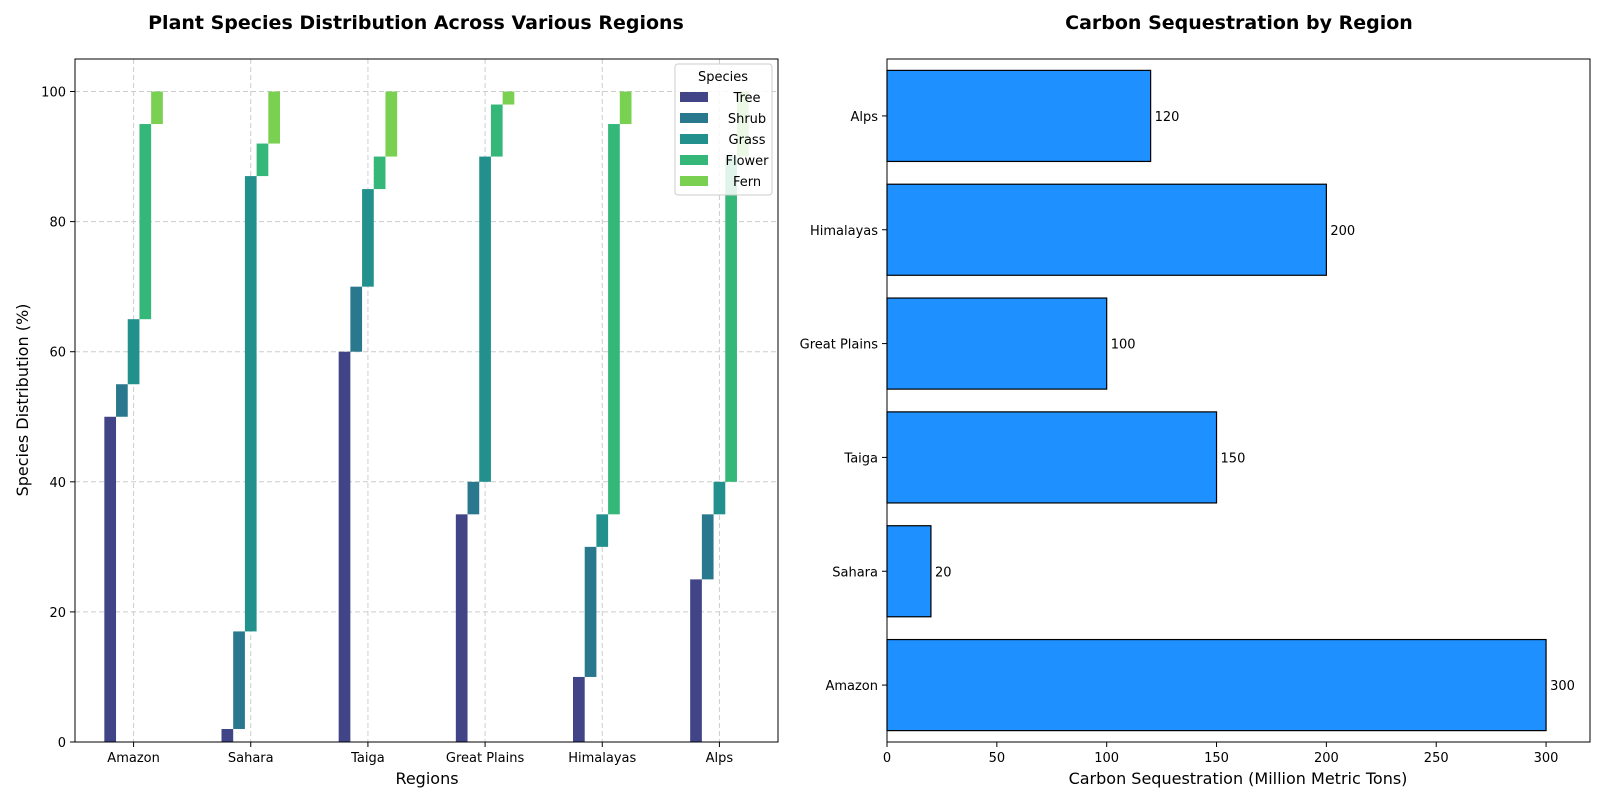 The width and height of the screenshot is (1600, 804). I want to click on y-tick-label: Taiga, so click(860, 458).